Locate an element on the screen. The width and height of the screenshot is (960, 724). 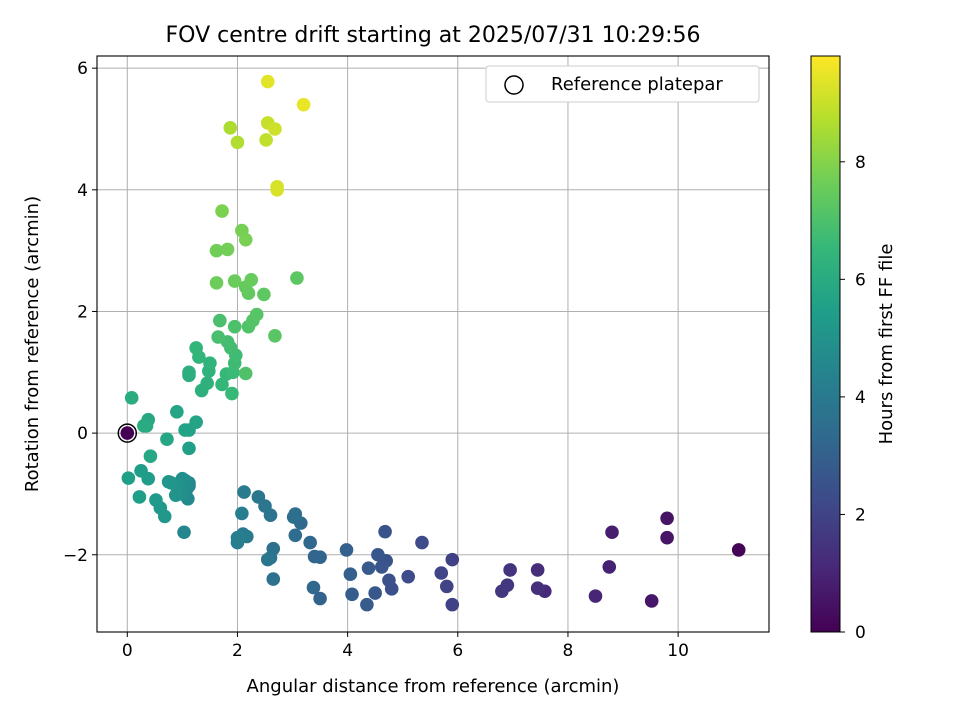
y-tick-label: 2 is located at coordinates (82, 312).